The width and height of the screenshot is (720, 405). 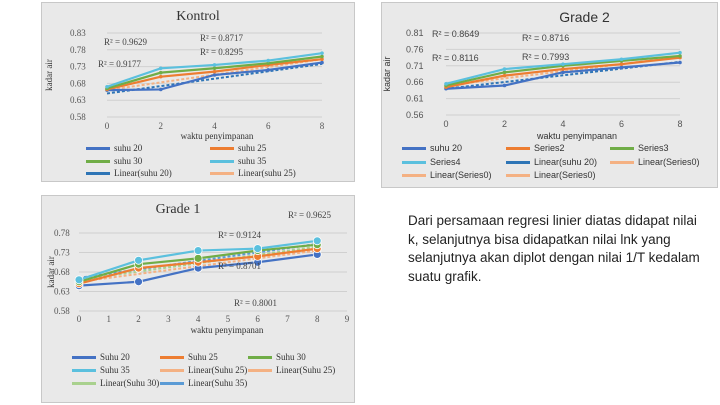 I want to click on y-tick-label: 0.61, so click(x=415, y=99).